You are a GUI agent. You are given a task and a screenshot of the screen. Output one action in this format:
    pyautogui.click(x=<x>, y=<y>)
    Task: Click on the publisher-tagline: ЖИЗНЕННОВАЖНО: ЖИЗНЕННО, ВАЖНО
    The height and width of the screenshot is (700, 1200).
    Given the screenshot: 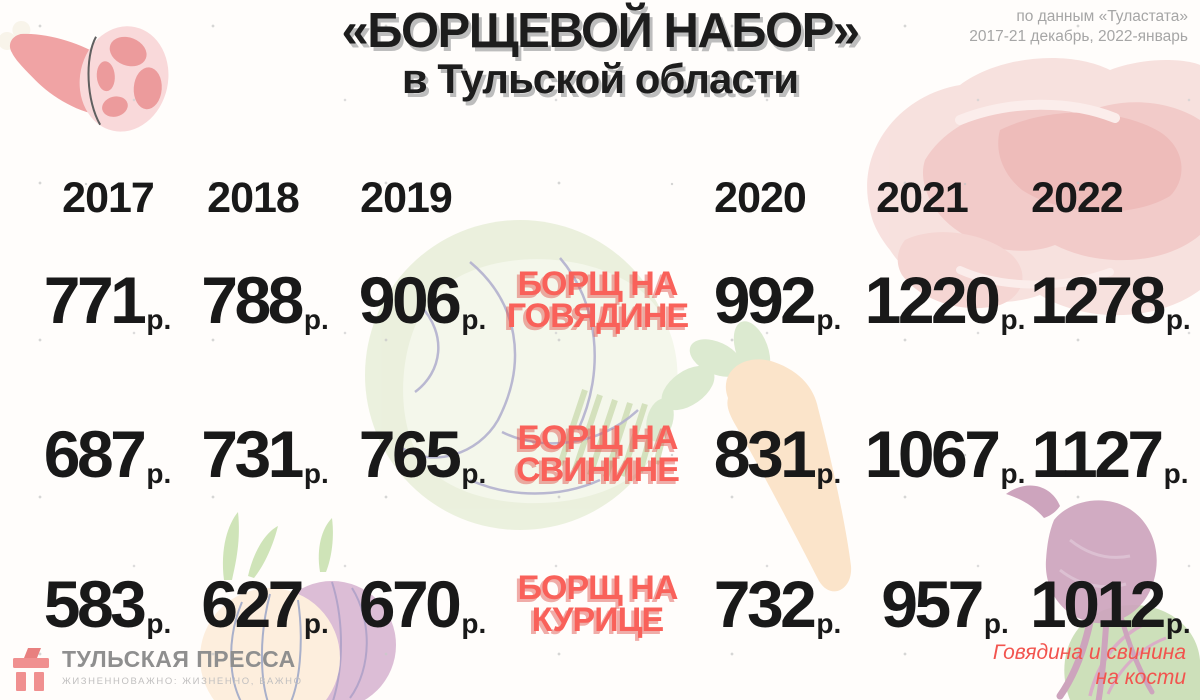 What is the action you would take?
    pyautogui.click(x=182, y=681)
    